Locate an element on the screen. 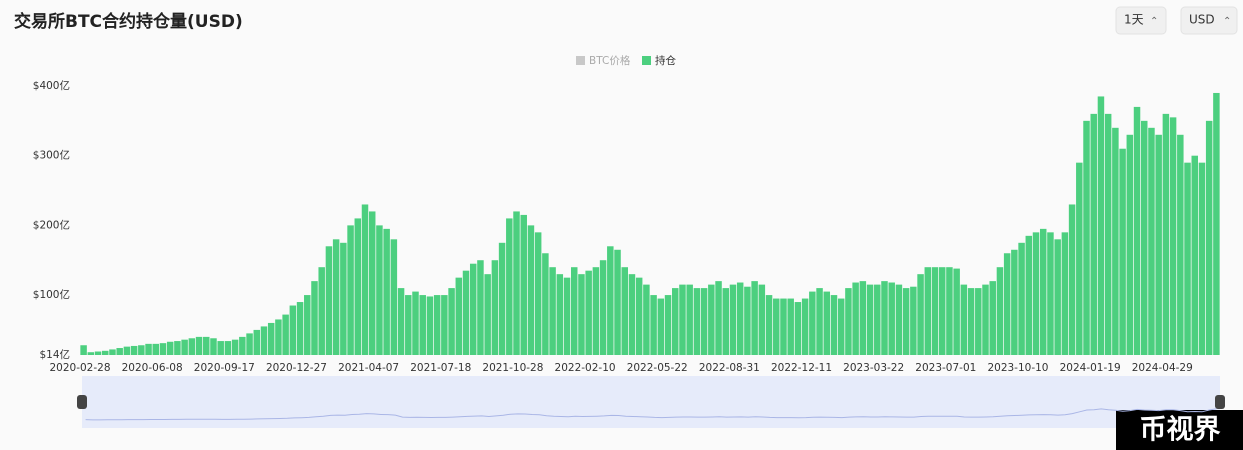  x-tick-label: 2022-08-31 is located at coordinates (729, 368).